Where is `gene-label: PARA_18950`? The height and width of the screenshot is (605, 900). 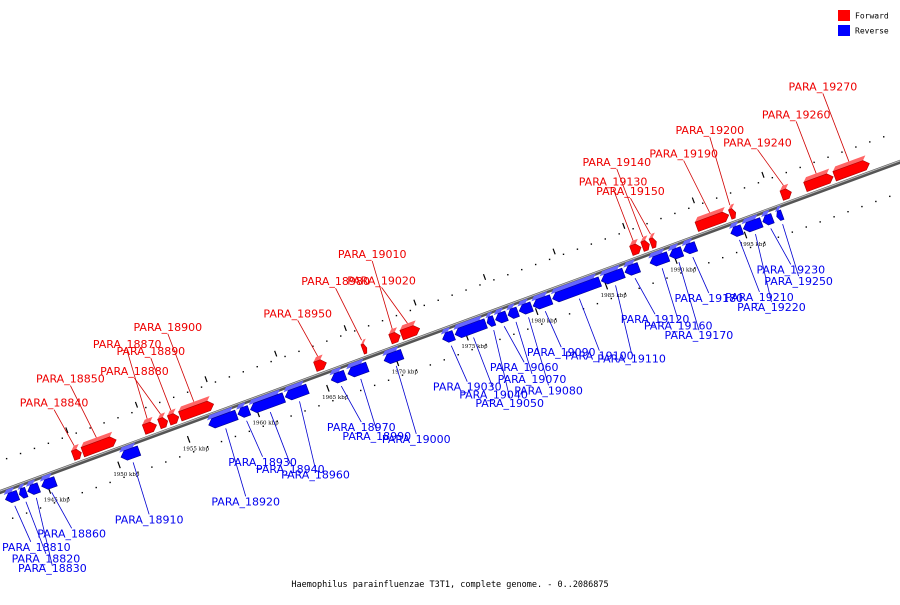
gene-label: PARA_18950 is located at coordinates (297, 313).